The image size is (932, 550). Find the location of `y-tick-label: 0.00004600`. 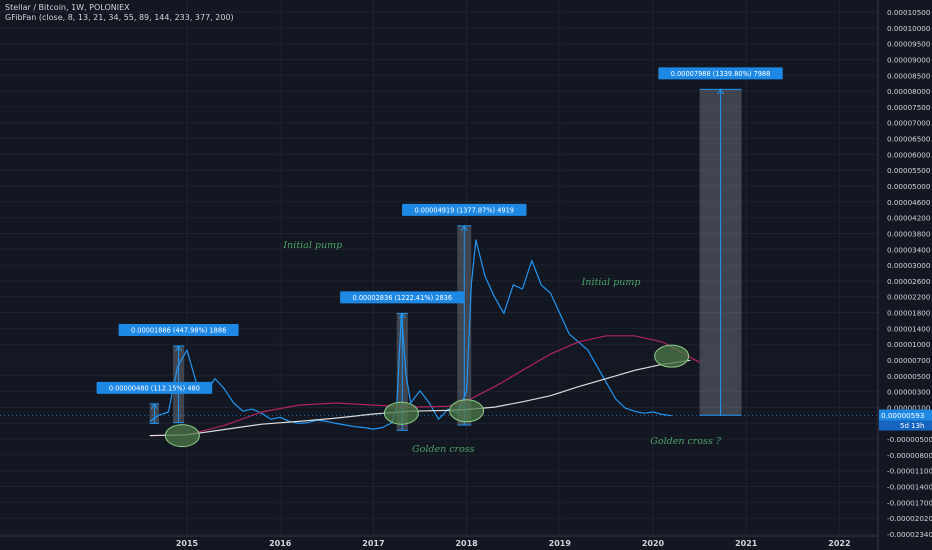

y-tick-label: 0.00004600 is located at coordinates (909, 202).